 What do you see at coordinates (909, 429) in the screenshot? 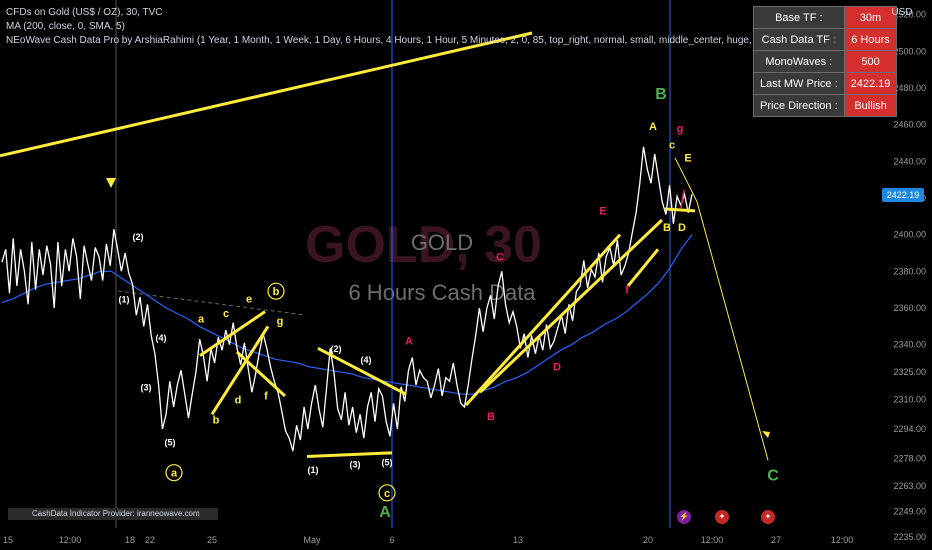
I see `y-tick-label: 2294.00` at bounding box center [909, 429].